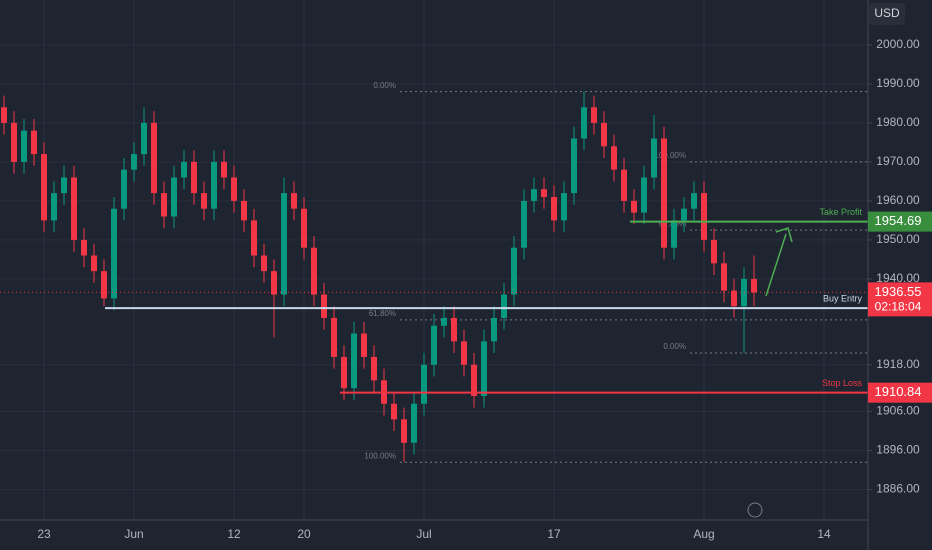 This screenshot has height=550, width=932. What do you see at coordinates (898, 161) in the screenshot?
I see `y-tick-label: 1970.00` at bounding box center [898, 161].